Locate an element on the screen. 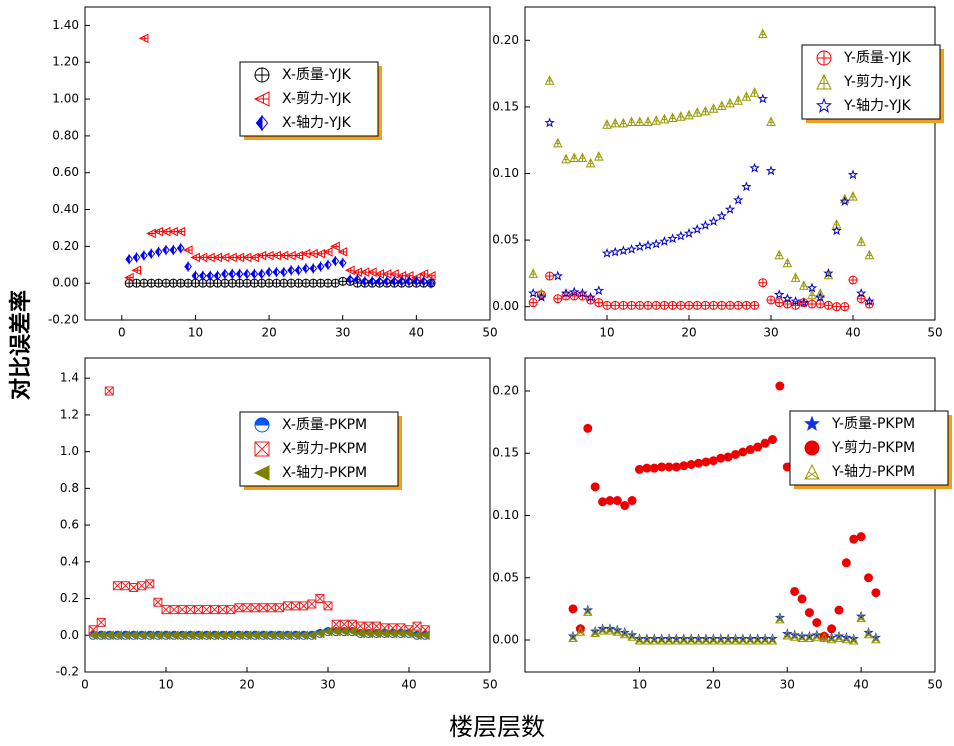 This screenshot has width=954, height=746. y-tick-label: 1.40 is located at coordinates (65, 25).